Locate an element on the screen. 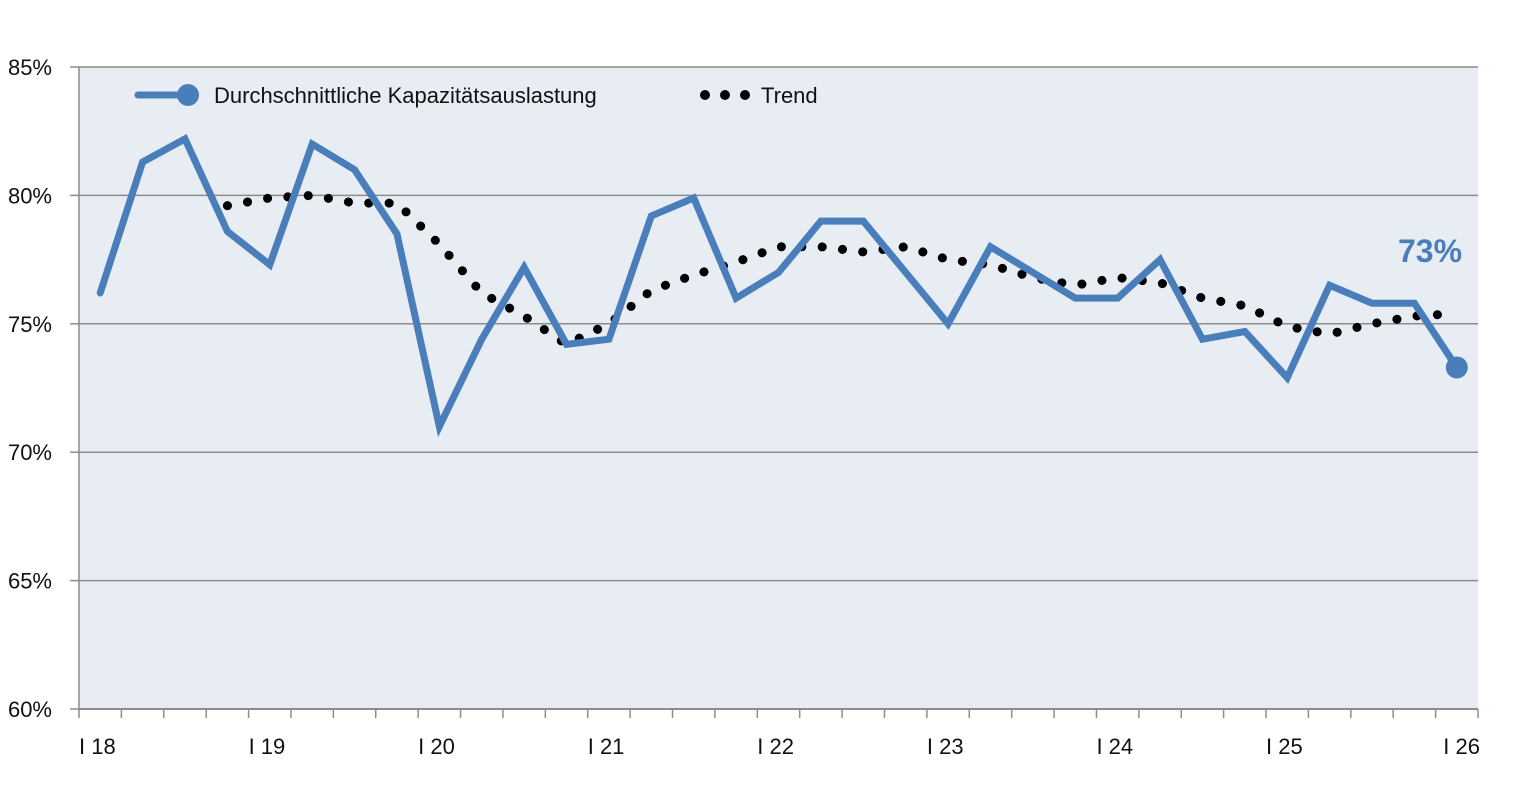 The height and width of the screenshot is (789, 1520). x-tick-label: I 22 is located at coordinates (775, 746).